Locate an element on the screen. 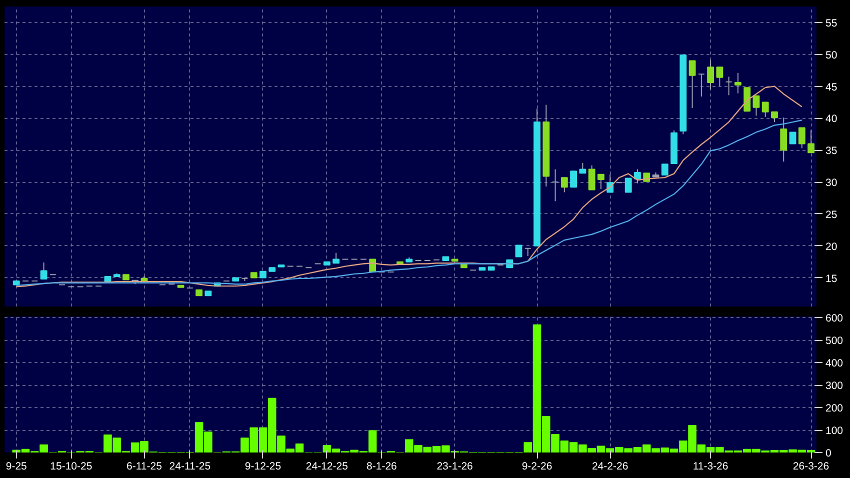  y-tick-label: 25 is located at coordinates (832, 214).